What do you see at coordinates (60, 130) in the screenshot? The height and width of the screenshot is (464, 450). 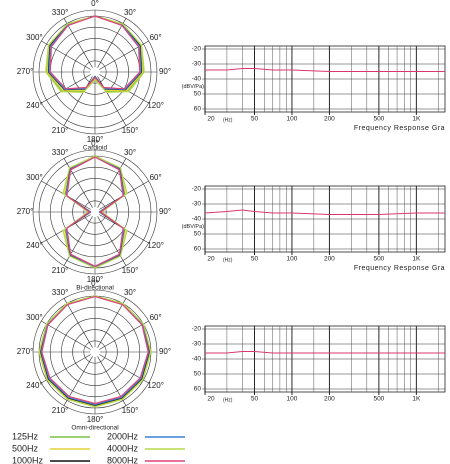 I see `angle-label: 210°` at bounding box center [60, 130].